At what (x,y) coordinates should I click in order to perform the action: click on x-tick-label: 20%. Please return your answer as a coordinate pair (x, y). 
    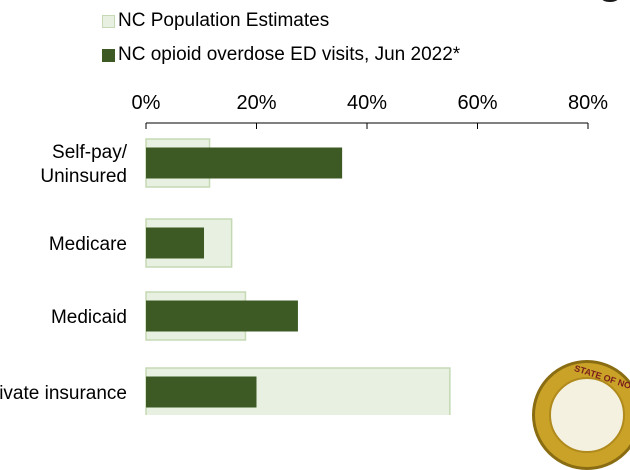
    Looking at the image, I should click on (256, 103).